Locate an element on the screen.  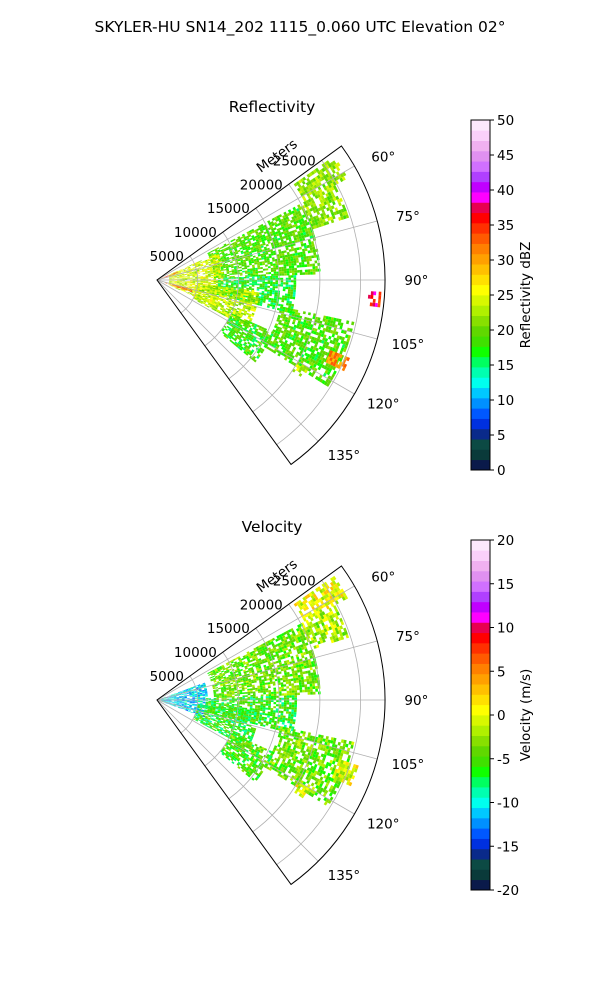
colorbar-tick-label: 30 is located at coordinates (505, 261).